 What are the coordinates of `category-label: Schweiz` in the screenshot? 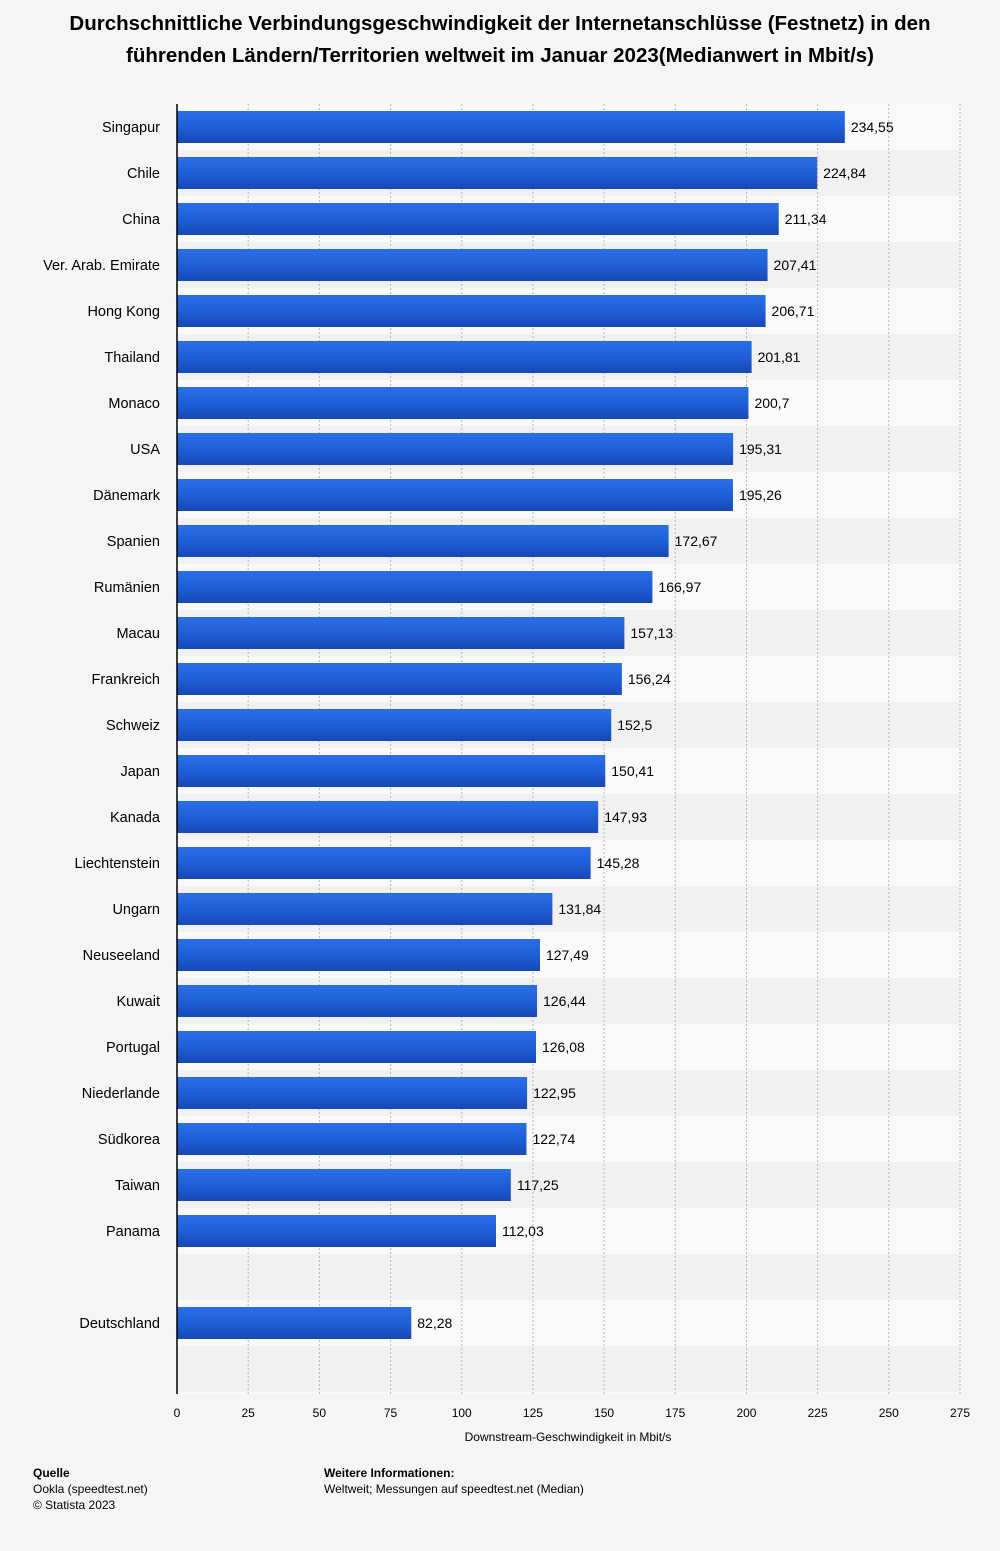 It's located at (133, 726).